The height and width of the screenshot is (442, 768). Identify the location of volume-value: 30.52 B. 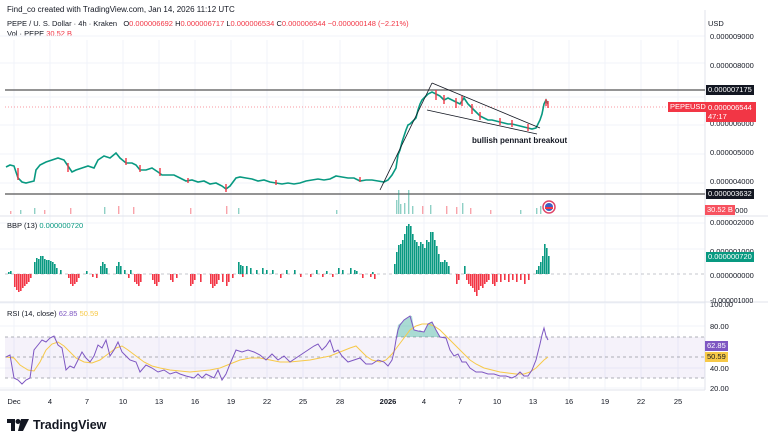
(59, 33).